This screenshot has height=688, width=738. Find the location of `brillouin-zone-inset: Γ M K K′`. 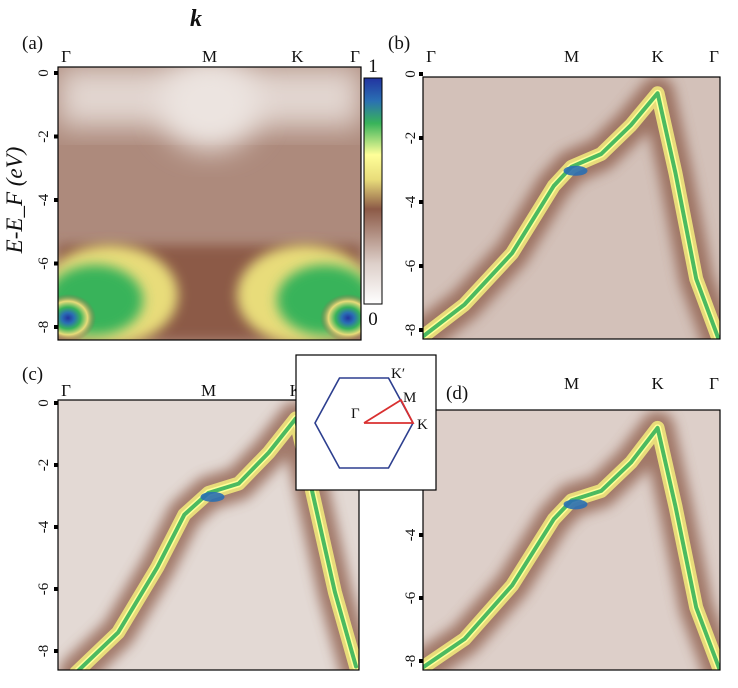

brillouin-zone-inset: Γ M K K′ is located at coordinates (366, 422).